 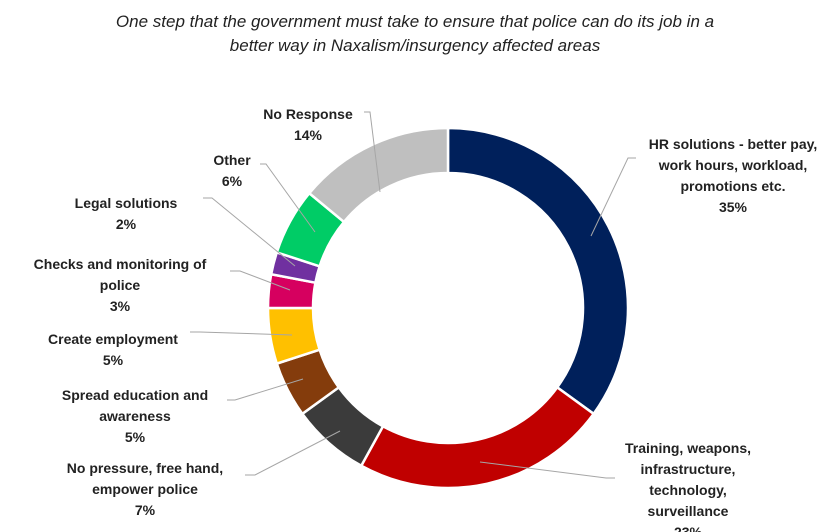 What do you see at coordinates (688, 528) in the screenshot?
I see `slice-value-label: 23%` at bounding box center [688, 528].